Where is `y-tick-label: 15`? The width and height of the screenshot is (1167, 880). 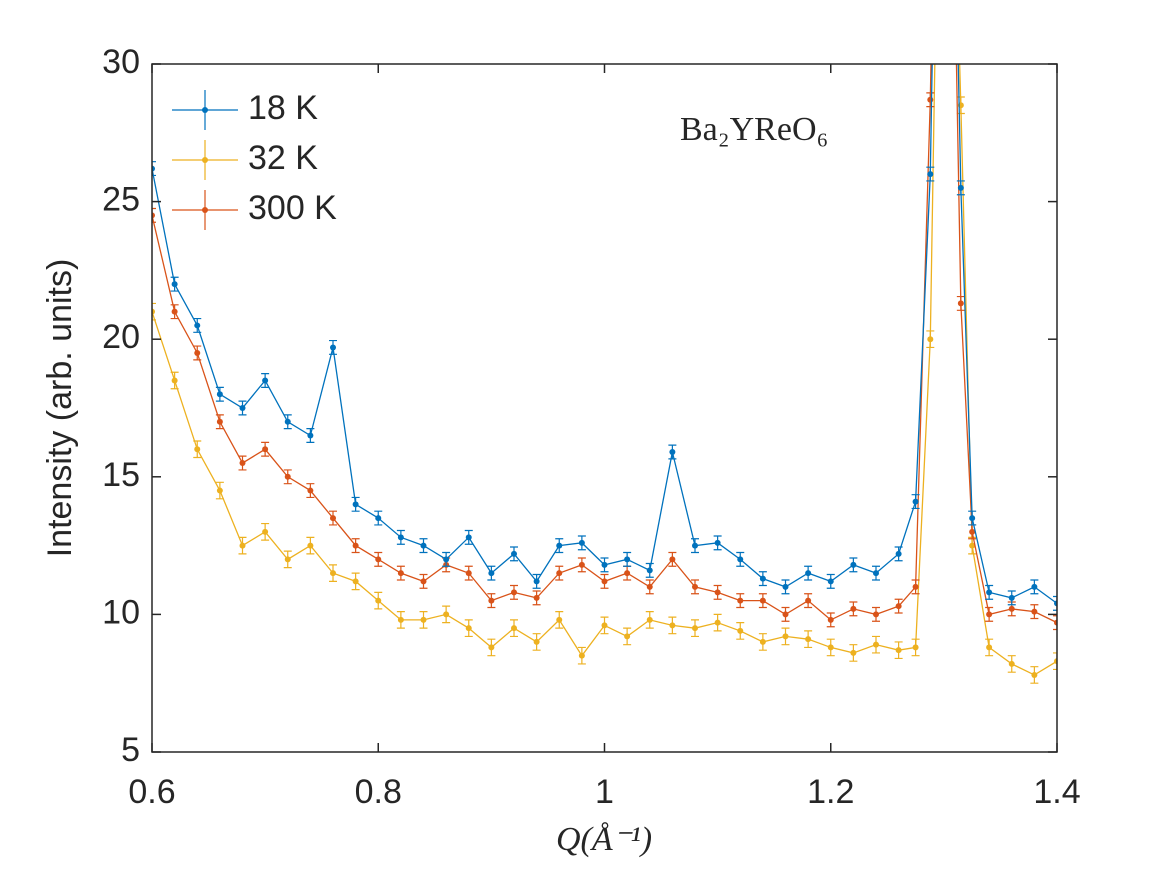 y-tick-label: 15 is located at coordinates (121, 475).